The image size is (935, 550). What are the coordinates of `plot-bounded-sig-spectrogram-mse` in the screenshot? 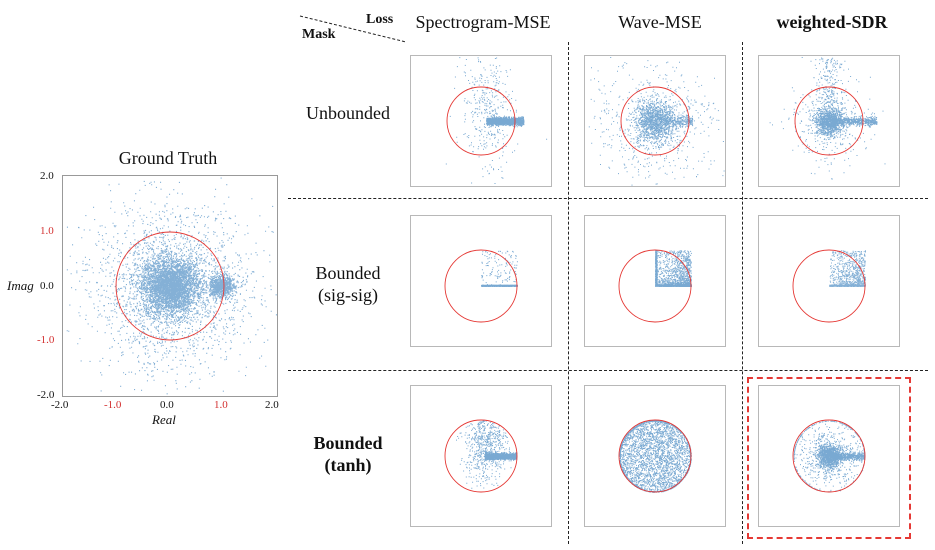 It's located at (481, 281).